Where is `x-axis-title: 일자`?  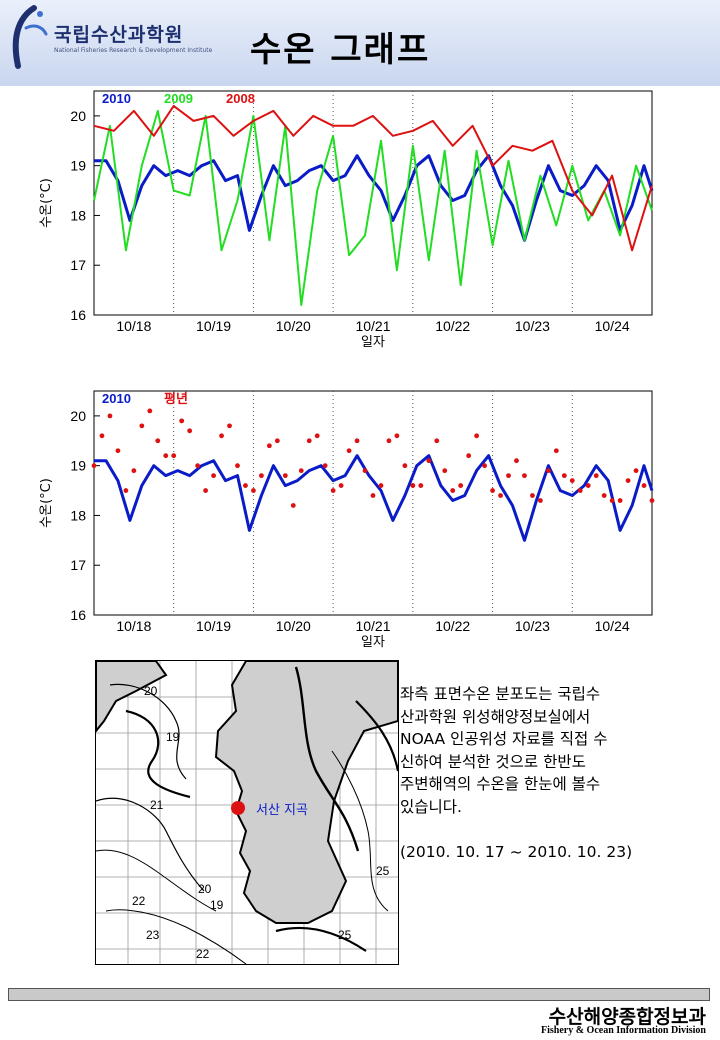
x-axis-title: 일자 is located at coordinates (373, 342).